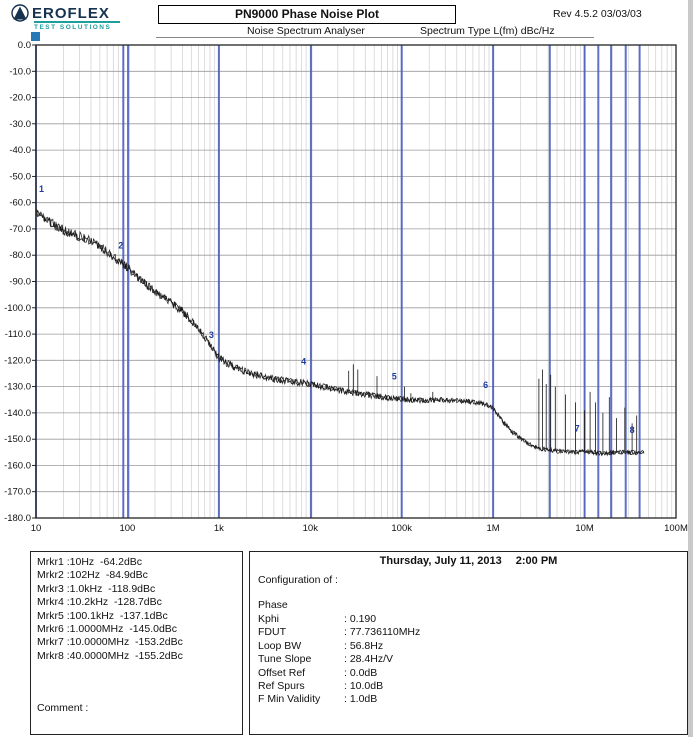 Image resolution: width=693 pixels, height=737 pixels. What do you see at coordinates (107, 629) in the screenshot?
I see `marker-readout: Mrkr6 :1.0000MHz -145.0dBc` at bounding box center [107, 629].